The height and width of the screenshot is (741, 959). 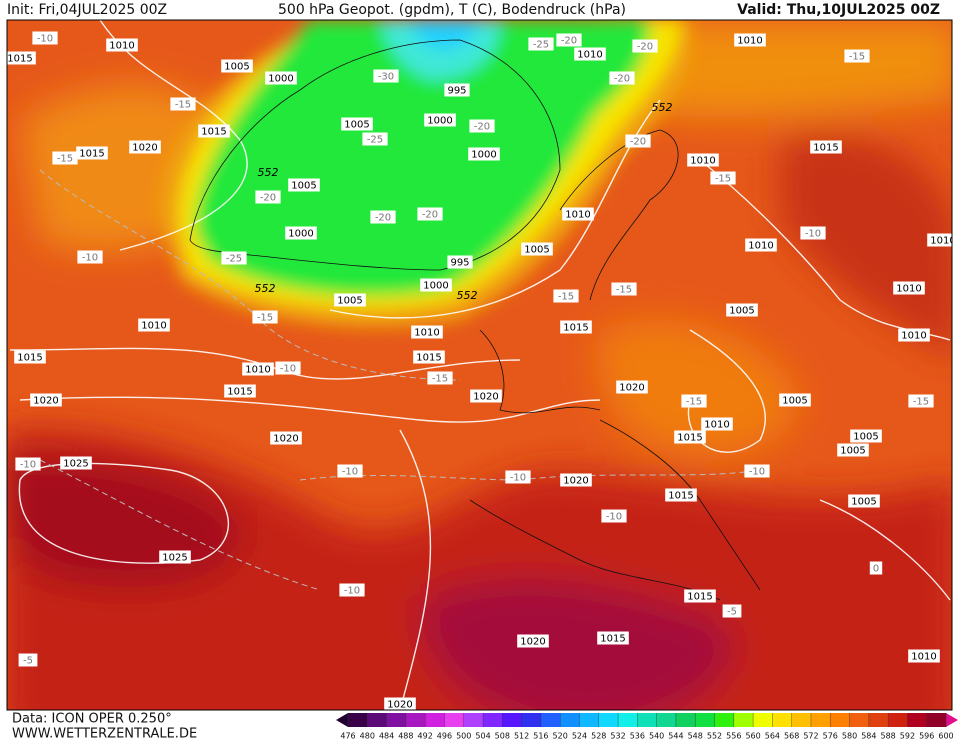 What do you see at coordinates (579, 736) in the screenshot?
I see `colorbar-tick-label: 524` at bounding box center [579, 736].